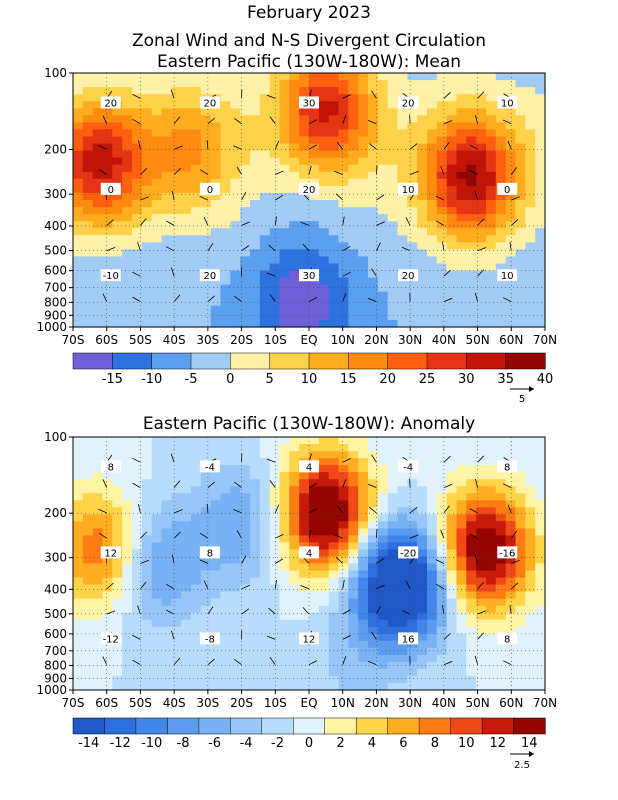  I want to click on figure-title: February 2023, so click(309, 13).